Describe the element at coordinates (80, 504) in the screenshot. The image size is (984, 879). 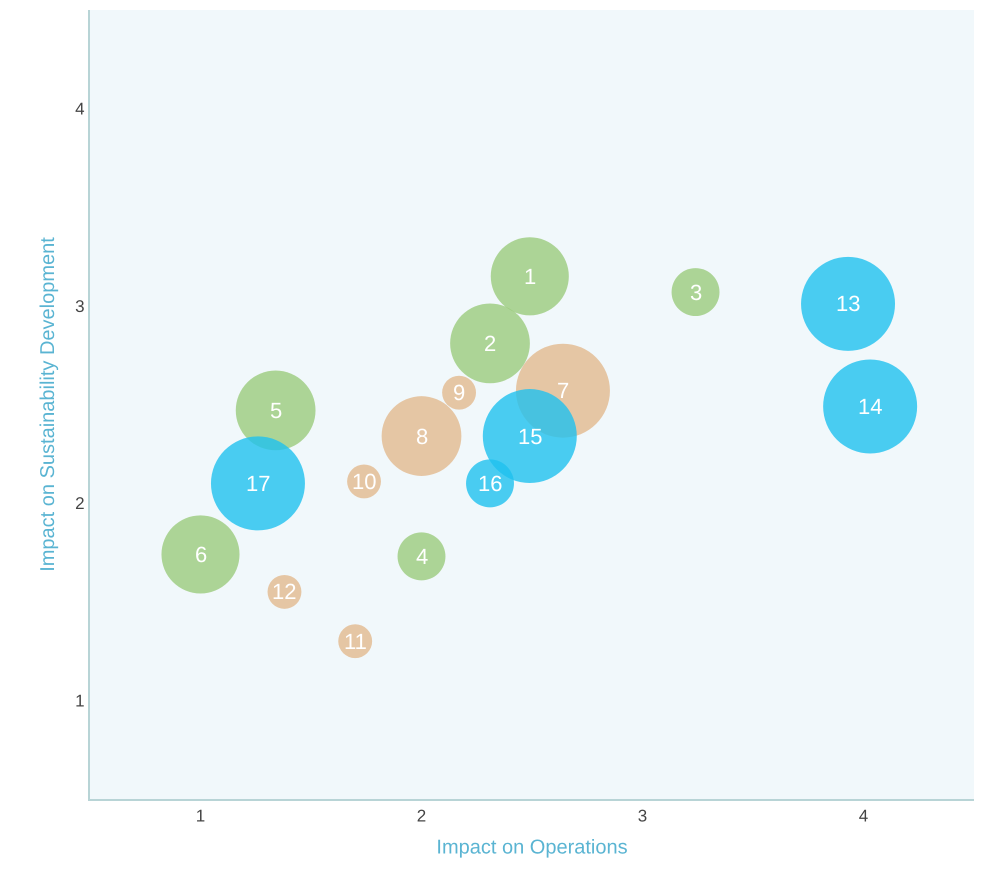
I see `y-tick-label: 2` at that location.